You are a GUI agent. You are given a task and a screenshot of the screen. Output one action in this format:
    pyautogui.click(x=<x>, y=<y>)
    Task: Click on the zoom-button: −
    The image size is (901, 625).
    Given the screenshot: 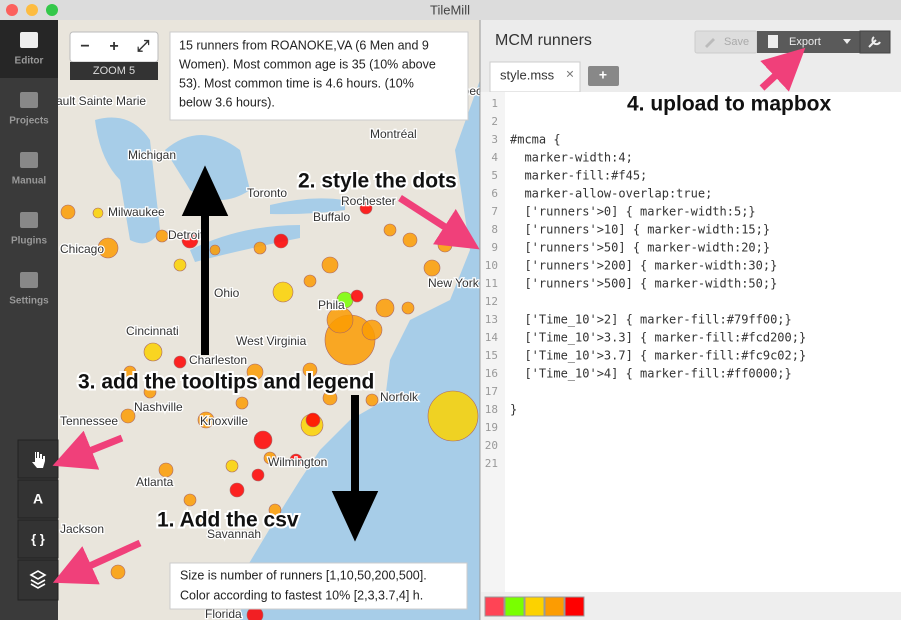 What is the action you would take?
    pyautogui.click(x=84, y=46)
    